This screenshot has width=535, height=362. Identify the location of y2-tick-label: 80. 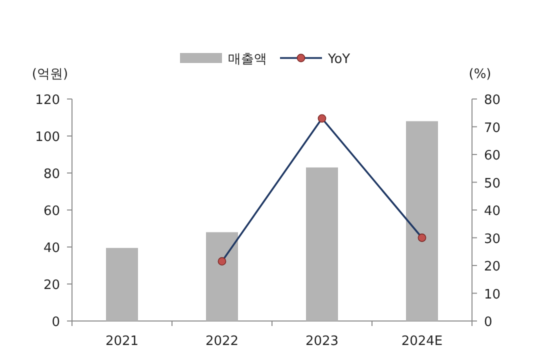
(492, 100).